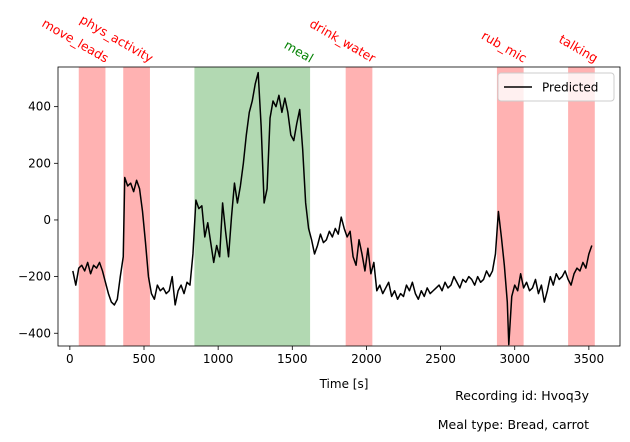  What do you see at coordinates (39, 163) in the screenshot?
I see `y-tick-label: 200` at bounding box center [39, 163].